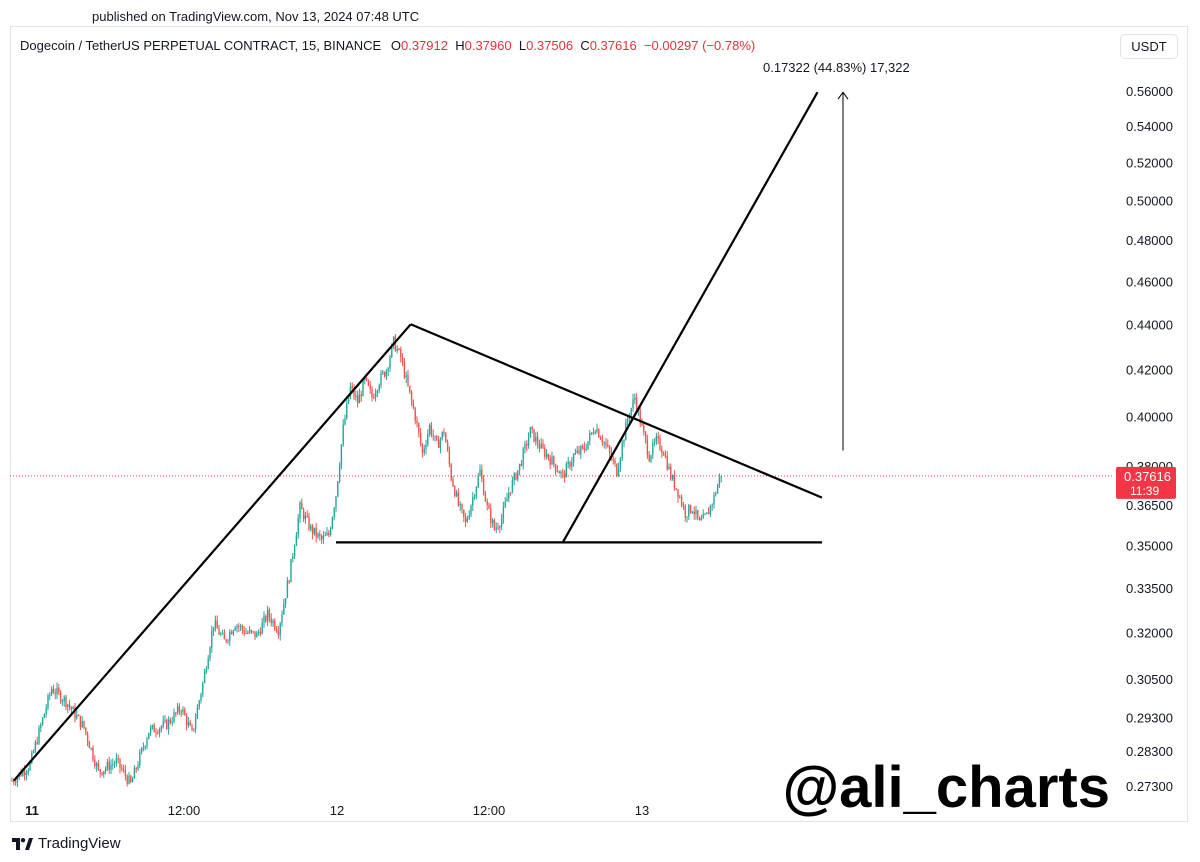 Image resolution: width=1200 pixels, height=862 pixels. What do you see at coordinates (1149, 91) in the screenshot?
I see `y-tick-label: 0.56000` at bounding box center [1149, 91].